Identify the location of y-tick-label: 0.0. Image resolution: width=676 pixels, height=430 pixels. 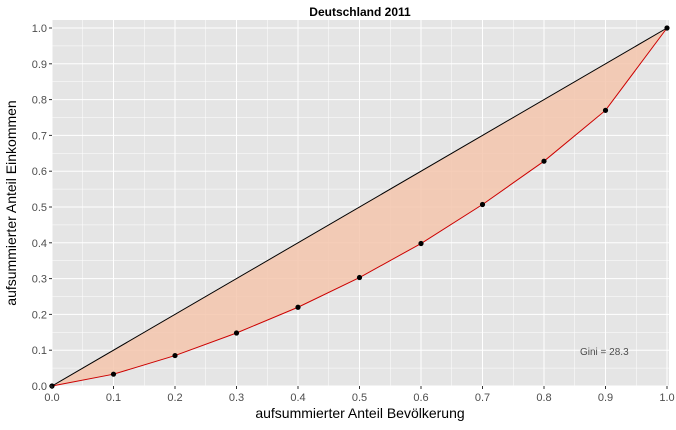
(39, 387).